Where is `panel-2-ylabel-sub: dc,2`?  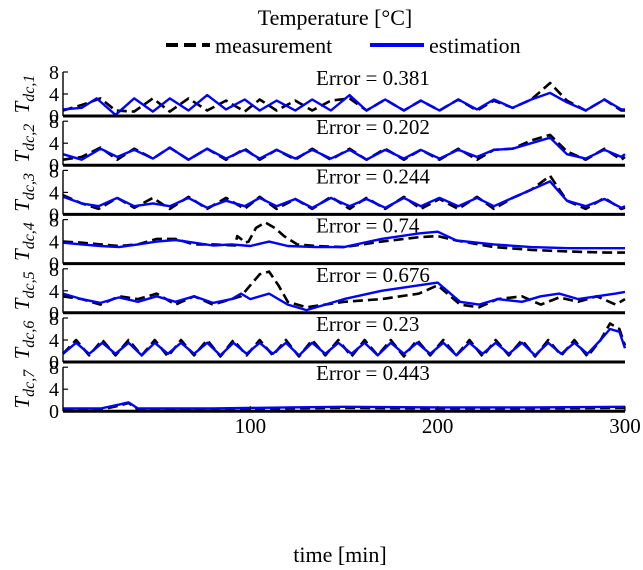 panel-2-ylabel-sub: dc,2 is located at coordinates (29, 137).